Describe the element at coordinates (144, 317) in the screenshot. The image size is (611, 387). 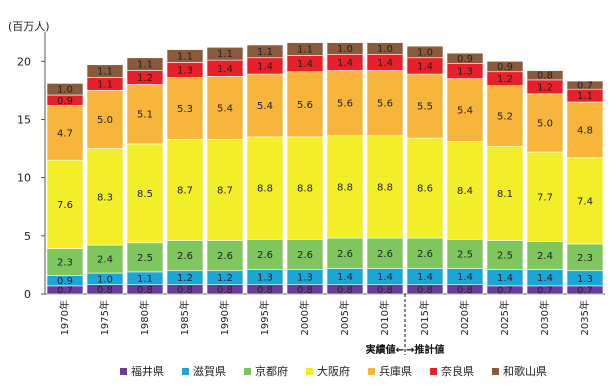
I see `x-tick-label: 1980年` at that location.